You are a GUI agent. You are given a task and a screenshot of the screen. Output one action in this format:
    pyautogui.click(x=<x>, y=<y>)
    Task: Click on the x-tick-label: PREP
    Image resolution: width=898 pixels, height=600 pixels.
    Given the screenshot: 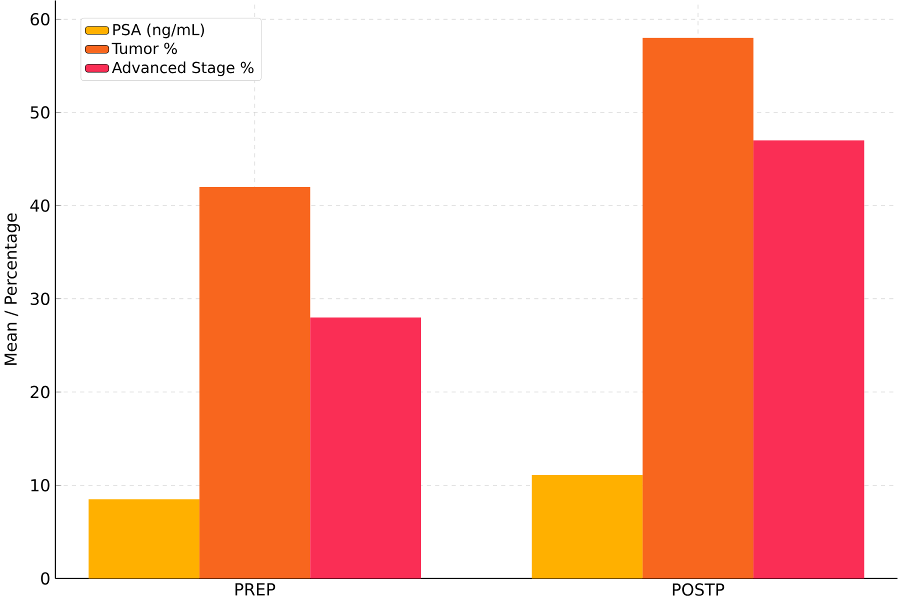 What is the action you would take?
    pyautogui.click(x=256, y=589)
    